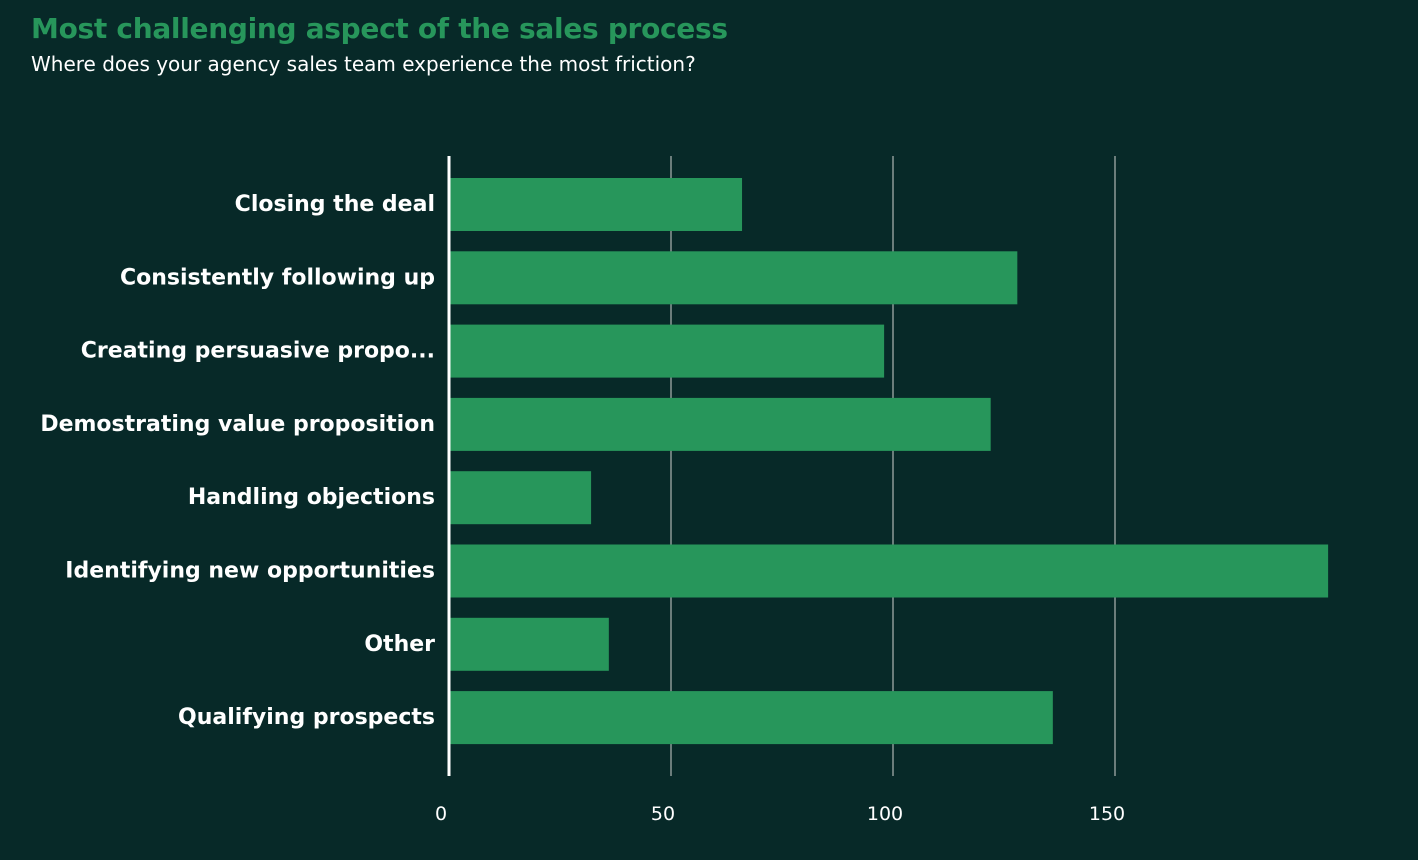  I want to click on x-tick-label: 0, so click(441, 814).